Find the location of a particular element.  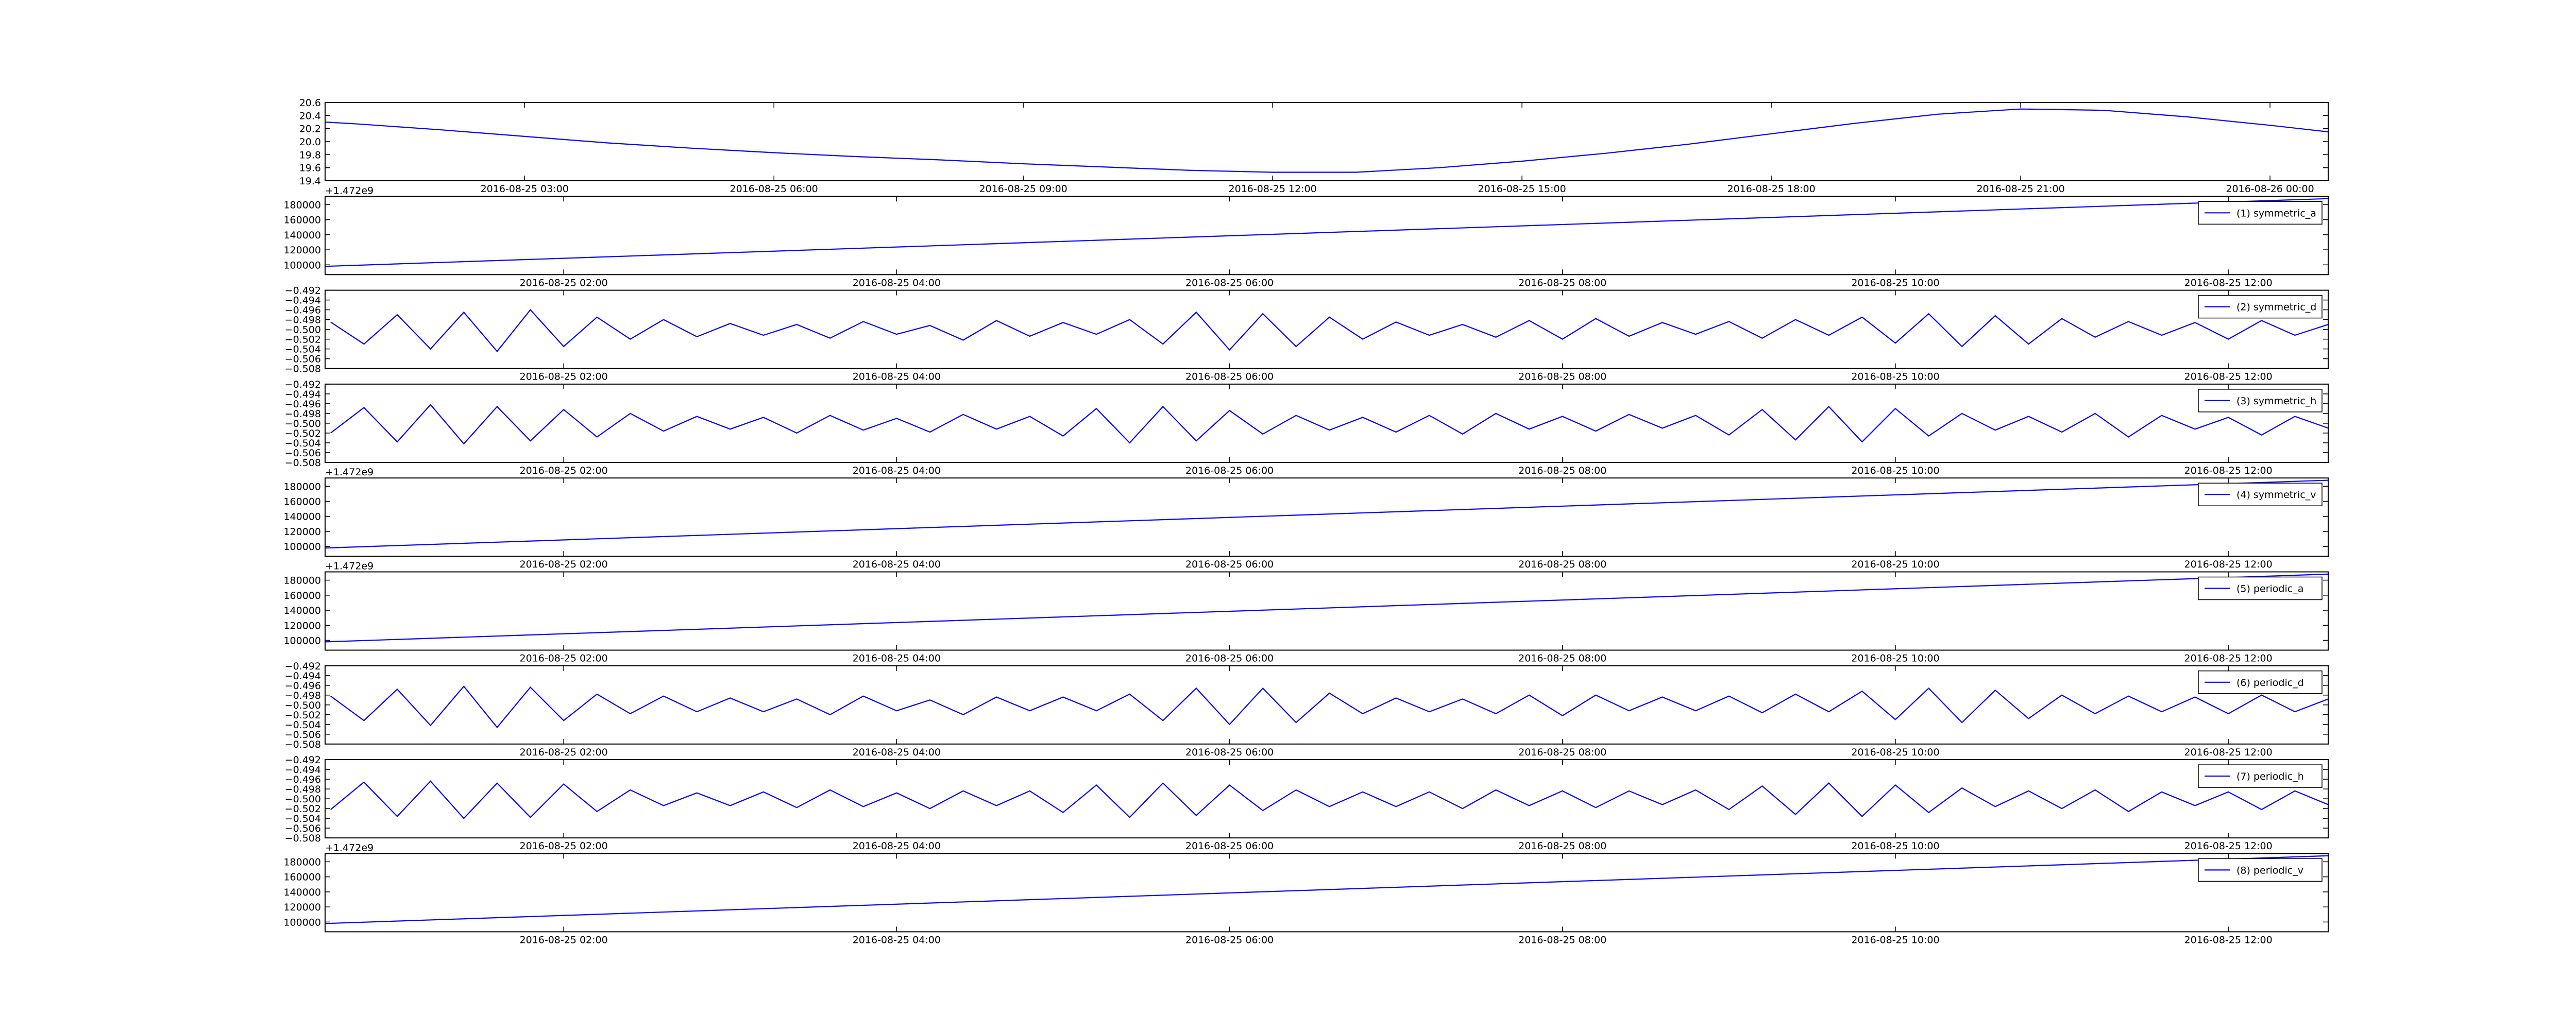

x-tick-label: 2016-08-25 21:00 is located at coordinates (2020, 189).